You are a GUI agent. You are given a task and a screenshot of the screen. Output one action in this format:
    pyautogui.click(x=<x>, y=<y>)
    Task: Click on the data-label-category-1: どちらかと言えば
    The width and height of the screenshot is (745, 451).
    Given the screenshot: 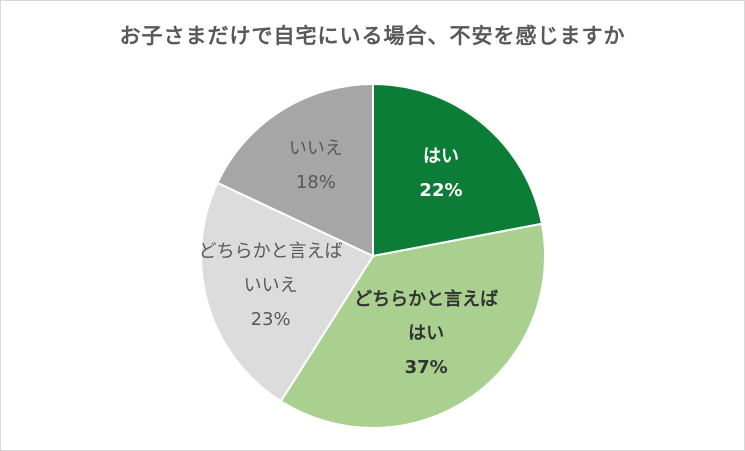 What is the action you would take?
    pyautogui.click(x=426, y=299)
    